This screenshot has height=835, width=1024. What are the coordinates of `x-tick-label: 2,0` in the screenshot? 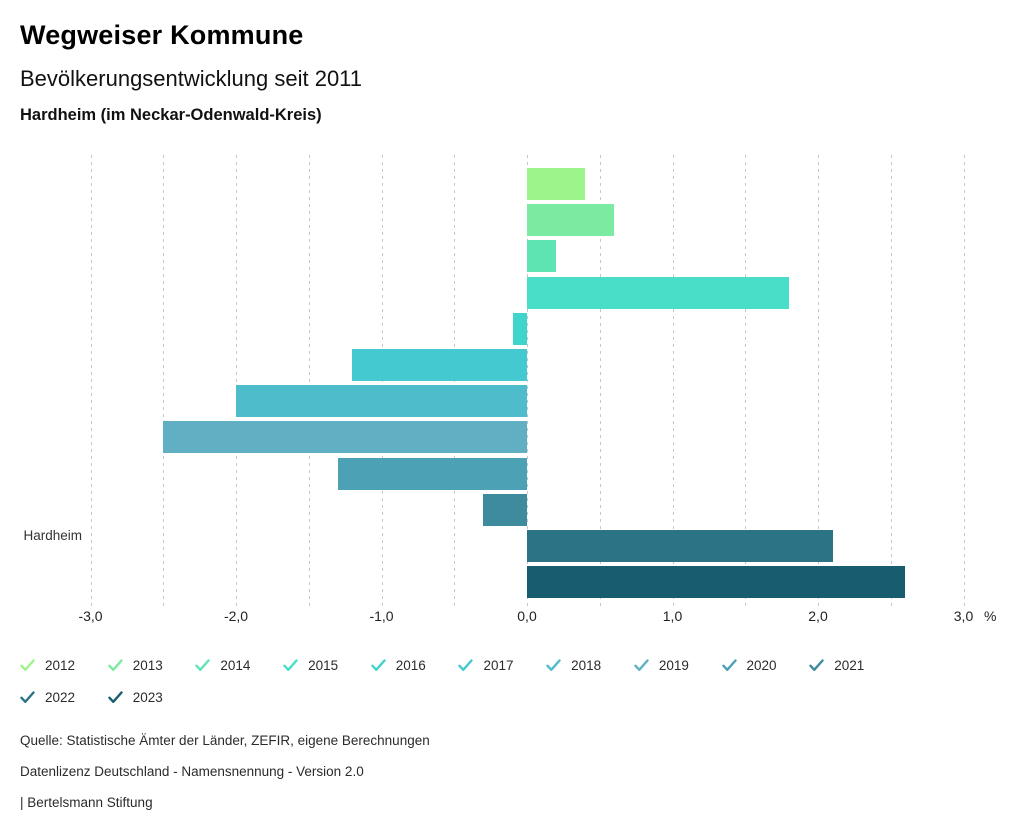 It's located at (818, 616).